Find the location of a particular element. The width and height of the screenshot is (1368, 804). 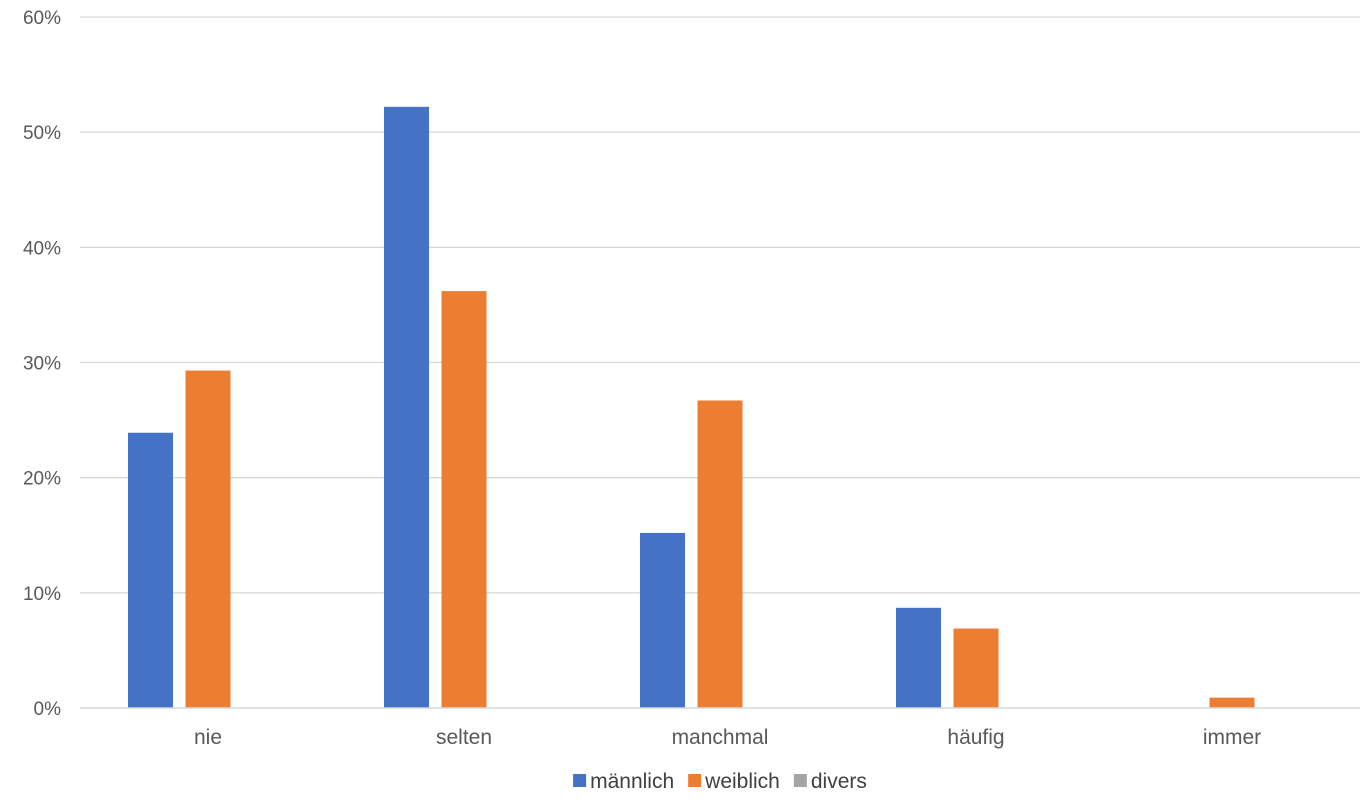

x-category-label: selten is located at coordinates (464, 737).